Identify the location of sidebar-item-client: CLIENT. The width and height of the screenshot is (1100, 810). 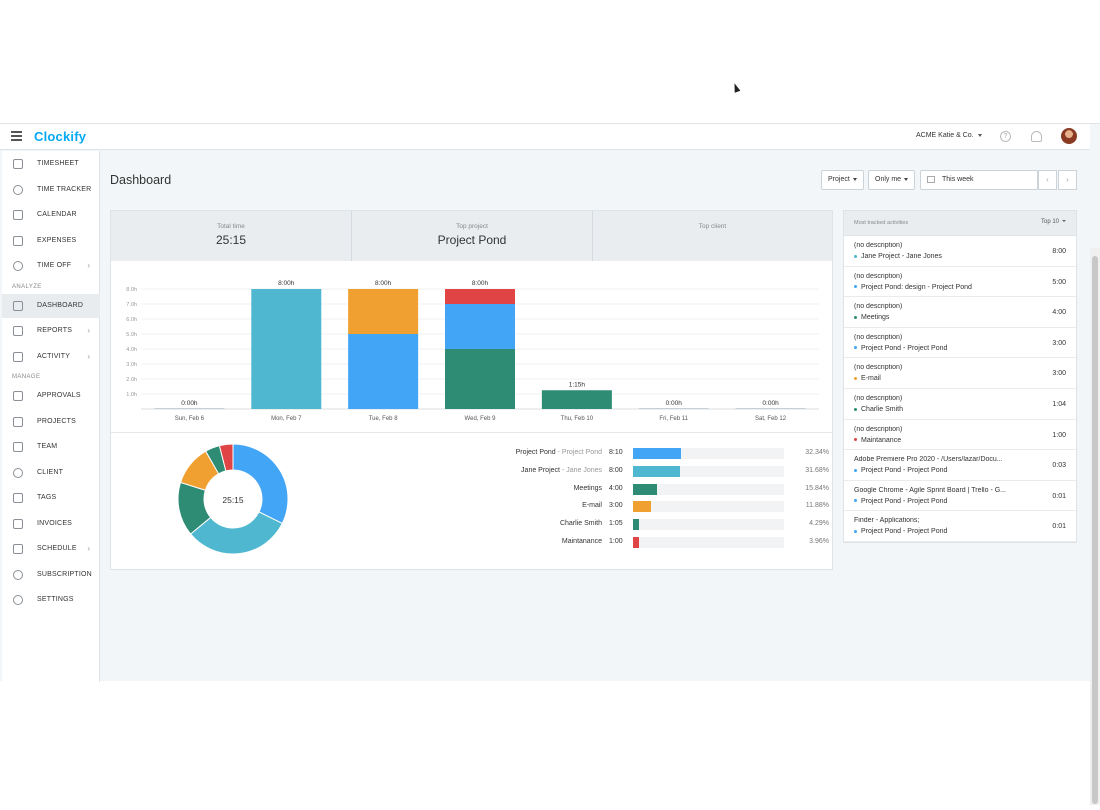
(51, 473).